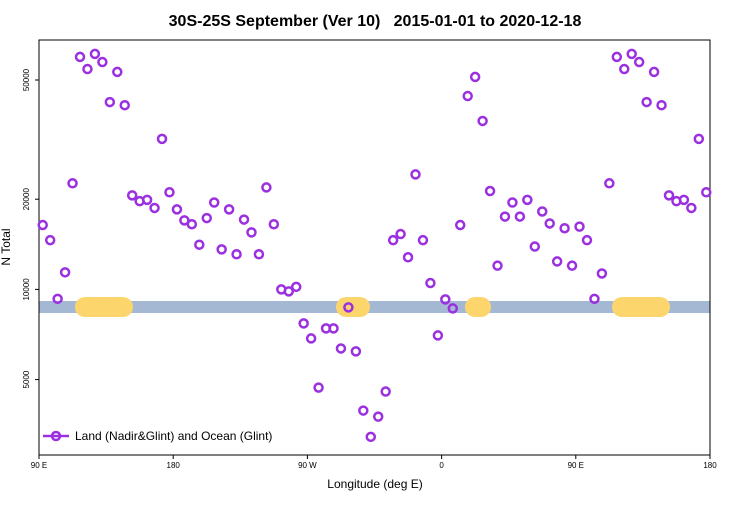 This screenshot has width=750, height=505. What do you see at coordinates (307, 465) in the screenshot?
I see `x-tick-label: 90 W` at bounding box center [307, 465].